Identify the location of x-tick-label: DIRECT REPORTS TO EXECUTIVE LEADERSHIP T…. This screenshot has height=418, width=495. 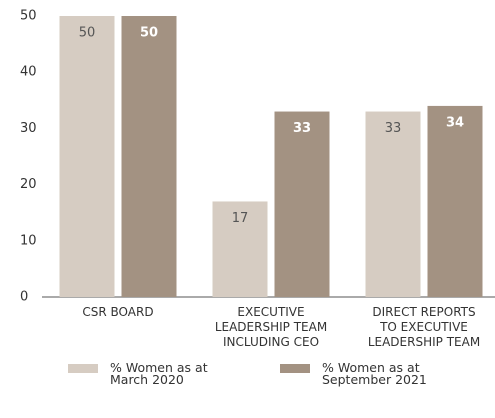
(424, 327).